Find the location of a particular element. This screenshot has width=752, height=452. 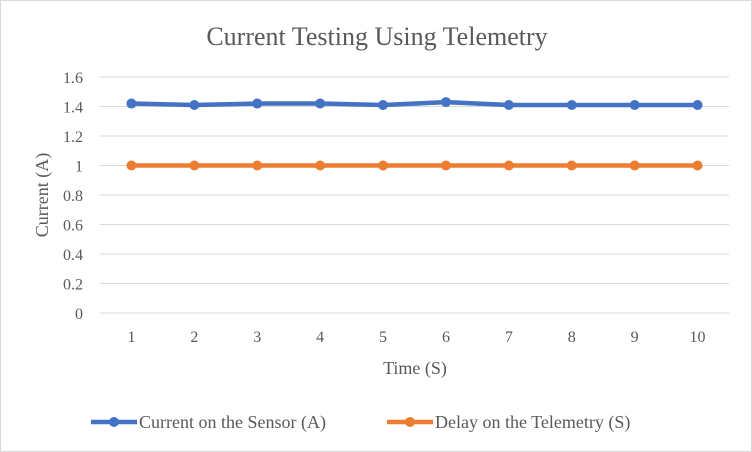

y-tick-label: 1 is located at coordinates (79, 167).